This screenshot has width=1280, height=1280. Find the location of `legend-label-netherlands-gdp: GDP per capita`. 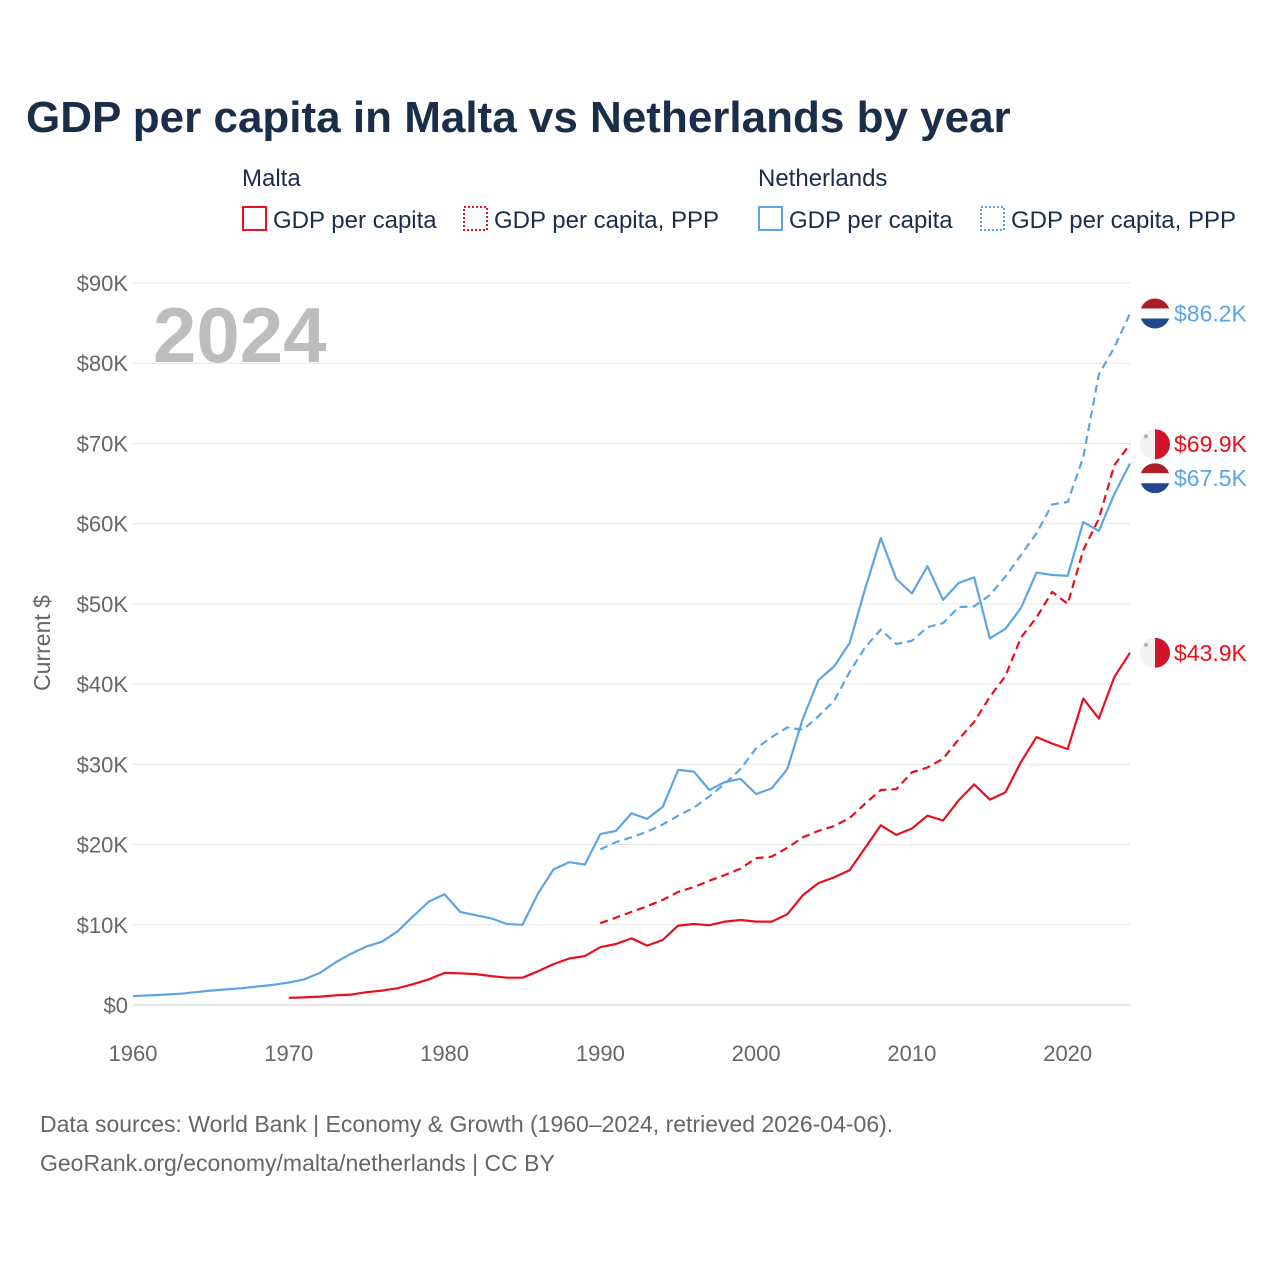

legend-label-netherlands-gdp: GDP per capita is located at coordinates (871, 220).